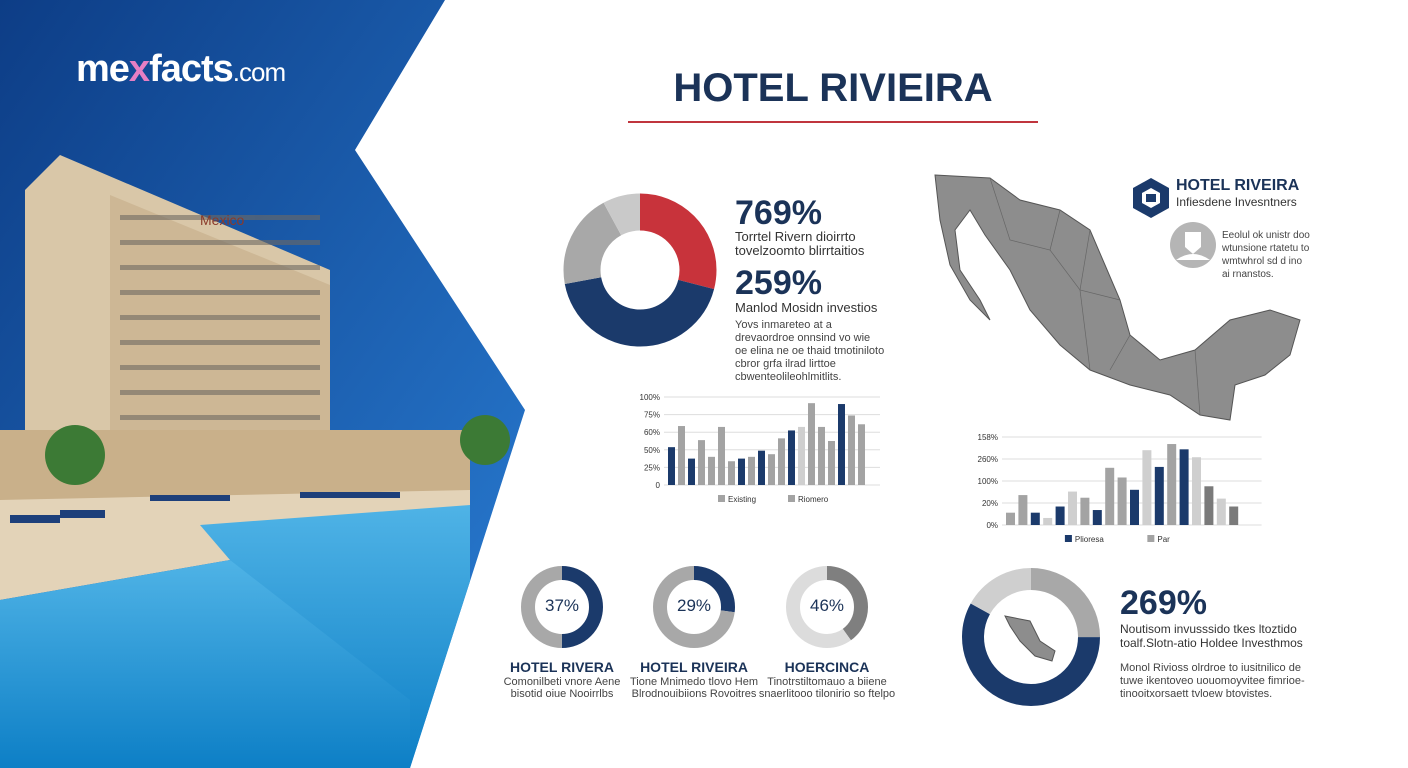 The width and height of the screenshot is (1408, 768). Describe the element at coordinates (652, 415) in the screenshot. I see `y-tick-label: 75%` at that location.